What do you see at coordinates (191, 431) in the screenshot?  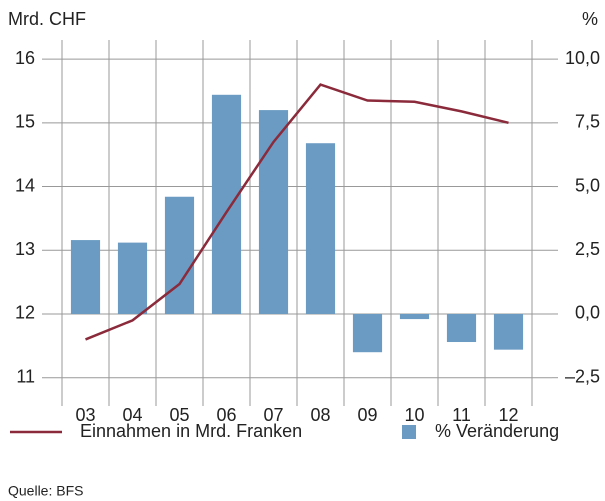 I see `legend-label: Einnahmen in Mrd. Franken` at bounding box center [191, 431].